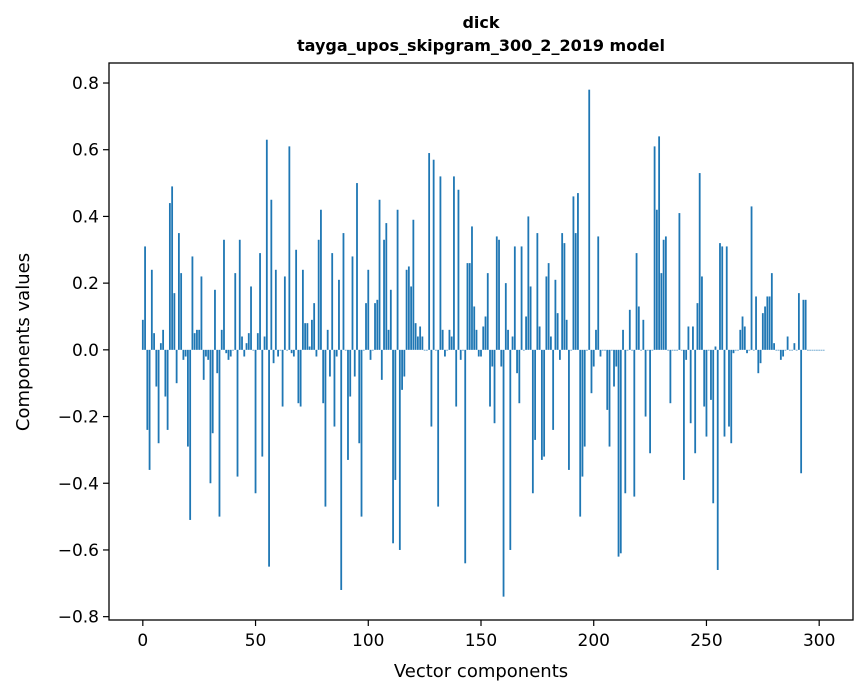 This screenshot has height=696, width=867. I want to click on x-tick-label: 50, so click(256, 641).